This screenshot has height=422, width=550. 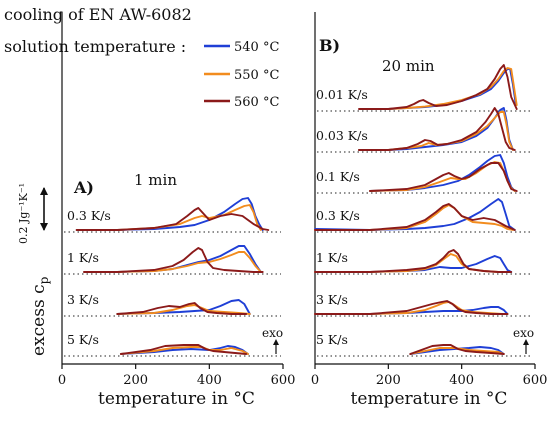 I want to click on legend: 540 °C 550 °C 560 °C, so click(x=241, y=75).